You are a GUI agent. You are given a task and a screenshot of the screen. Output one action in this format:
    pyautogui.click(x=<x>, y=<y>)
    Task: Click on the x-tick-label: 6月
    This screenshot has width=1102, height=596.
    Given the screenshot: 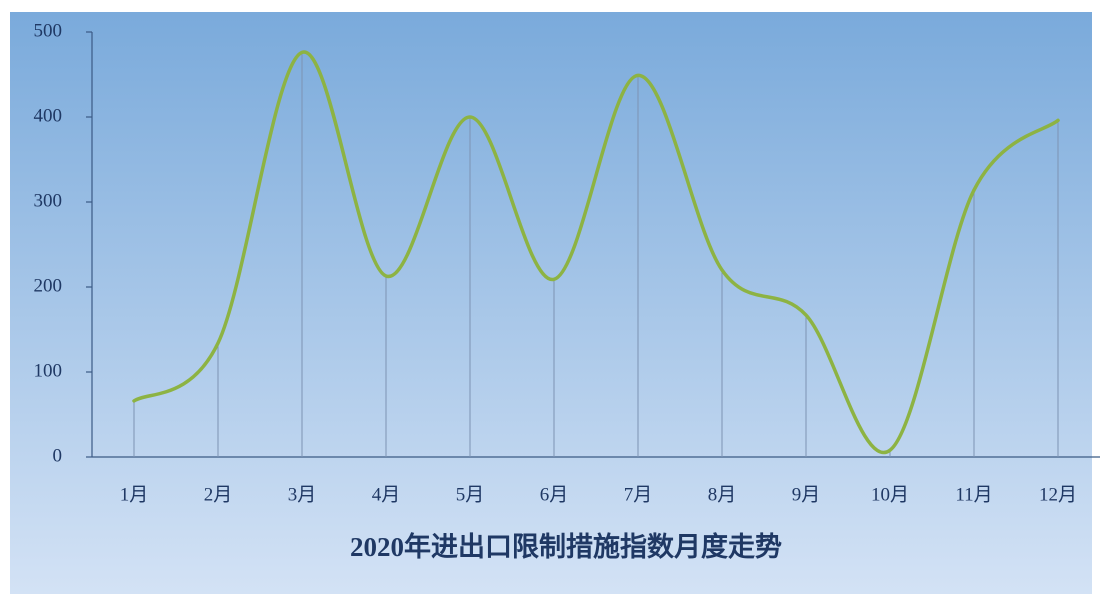 What is the action you would take?
    pyautogui.click(x=554, y=494)
    